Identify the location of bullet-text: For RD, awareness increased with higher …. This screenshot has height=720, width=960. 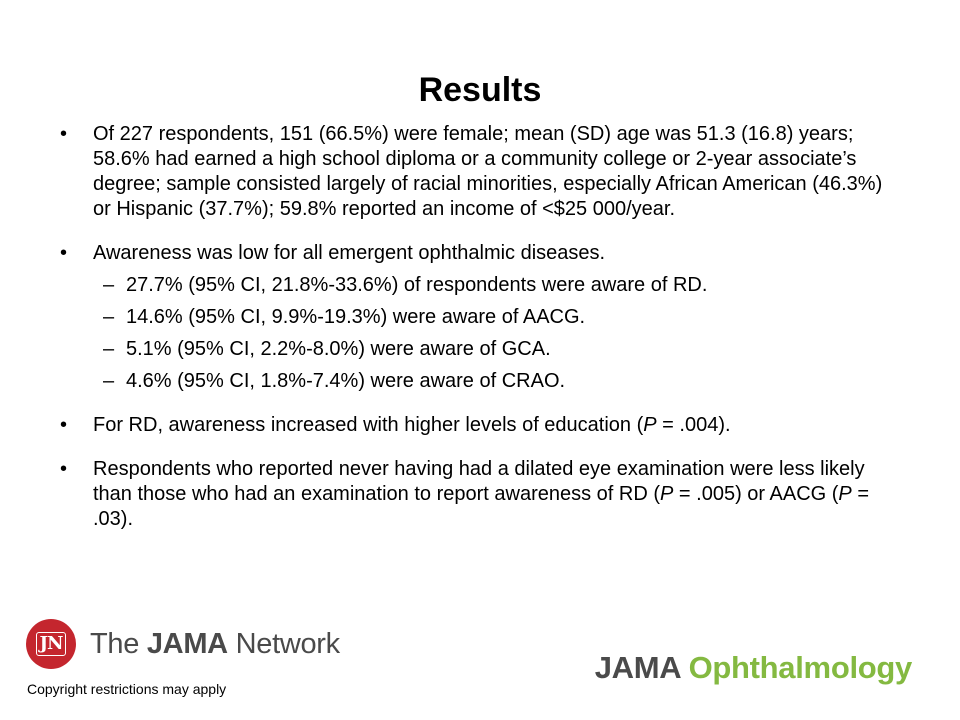
(412, 425).